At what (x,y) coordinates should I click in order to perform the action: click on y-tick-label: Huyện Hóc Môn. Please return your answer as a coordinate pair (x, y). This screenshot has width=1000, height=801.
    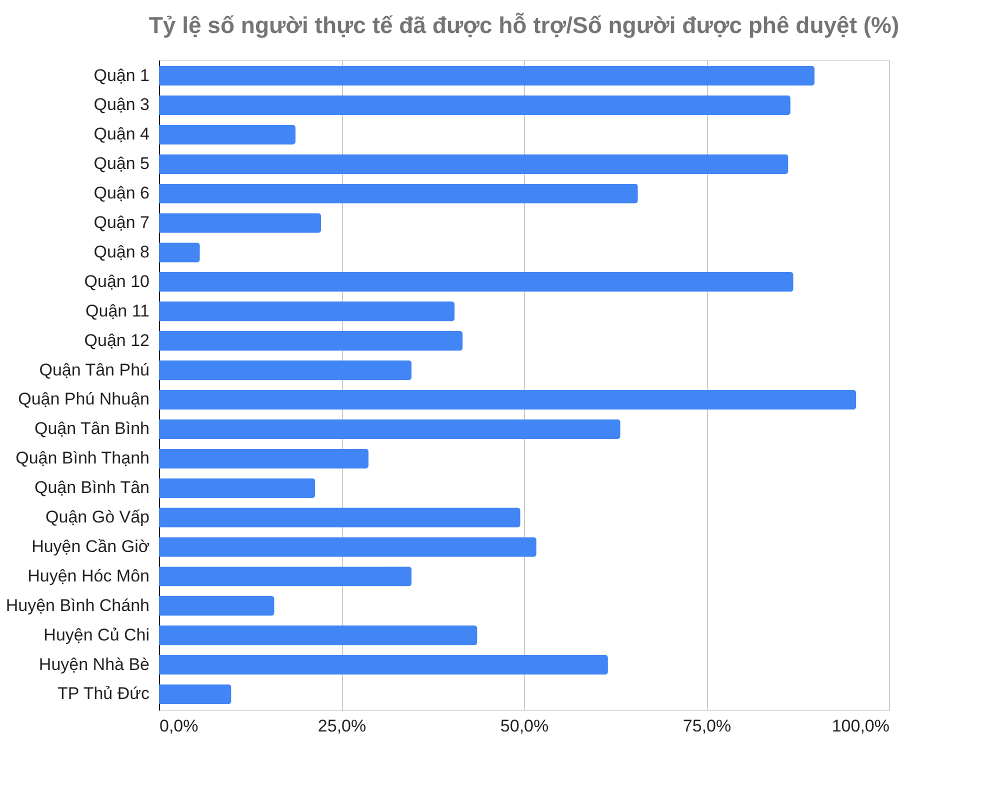
    Looking at the image, I should click on (89, 576).